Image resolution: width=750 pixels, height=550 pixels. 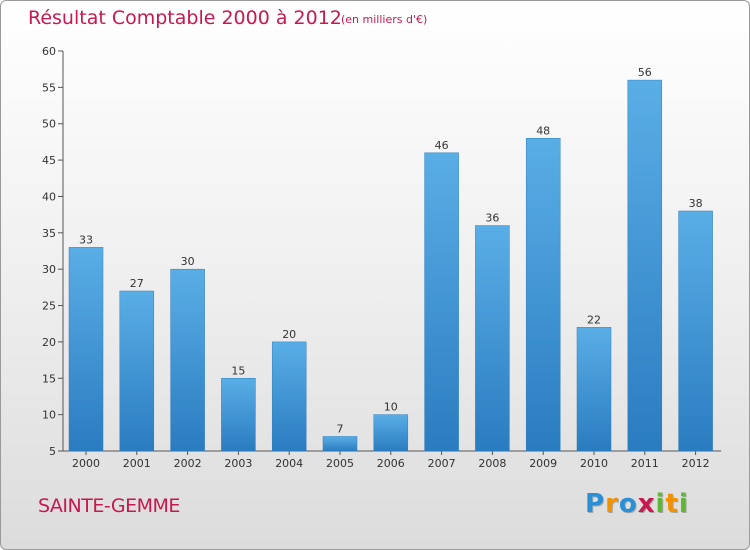 What do you see at coordinates (594, 319) in the screenshot?
I see `value-label-2010: 22` at bounding box center [594, 319].